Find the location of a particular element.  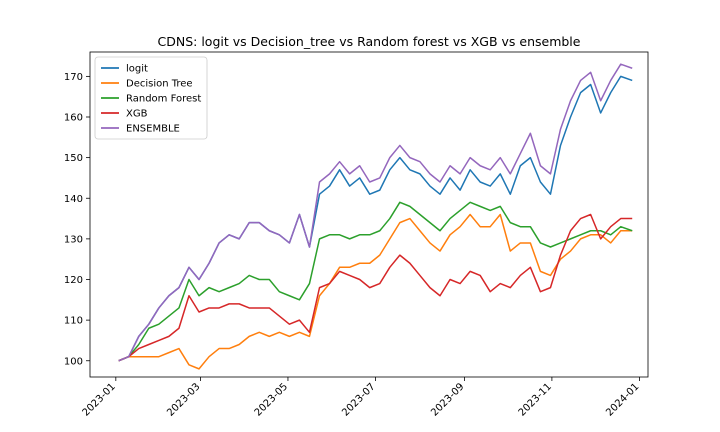

x-tick-label: 2023-09 is located at coordinates (447, 399).